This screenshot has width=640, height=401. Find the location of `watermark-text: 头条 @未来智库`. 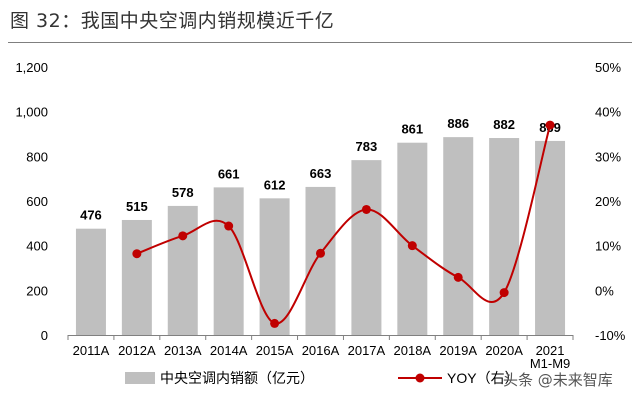

watermark-text: 头条 @未来智库 is located at coordinates (558, 380).